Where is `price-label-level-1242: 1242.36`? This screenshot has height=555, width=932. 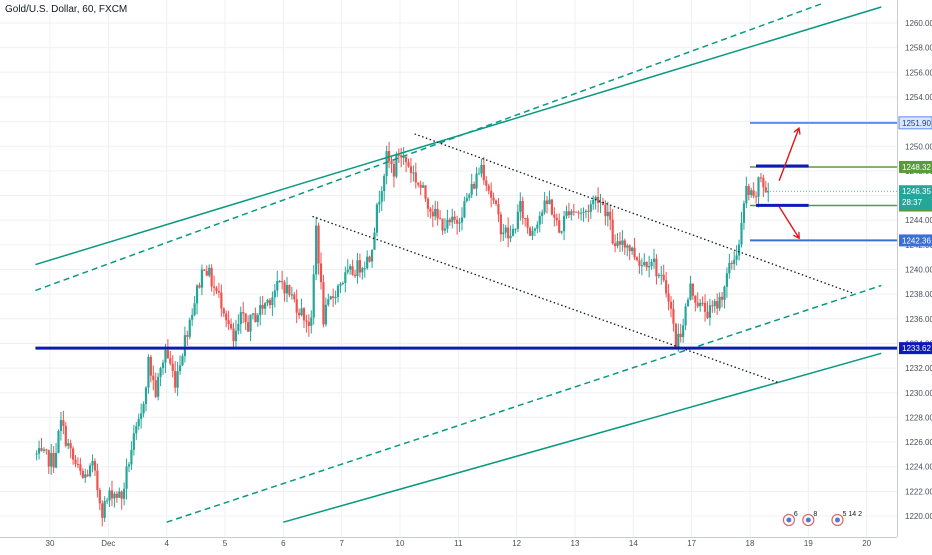
price-label-level-1242: 1242.36 is located at coordinates (916, 240).